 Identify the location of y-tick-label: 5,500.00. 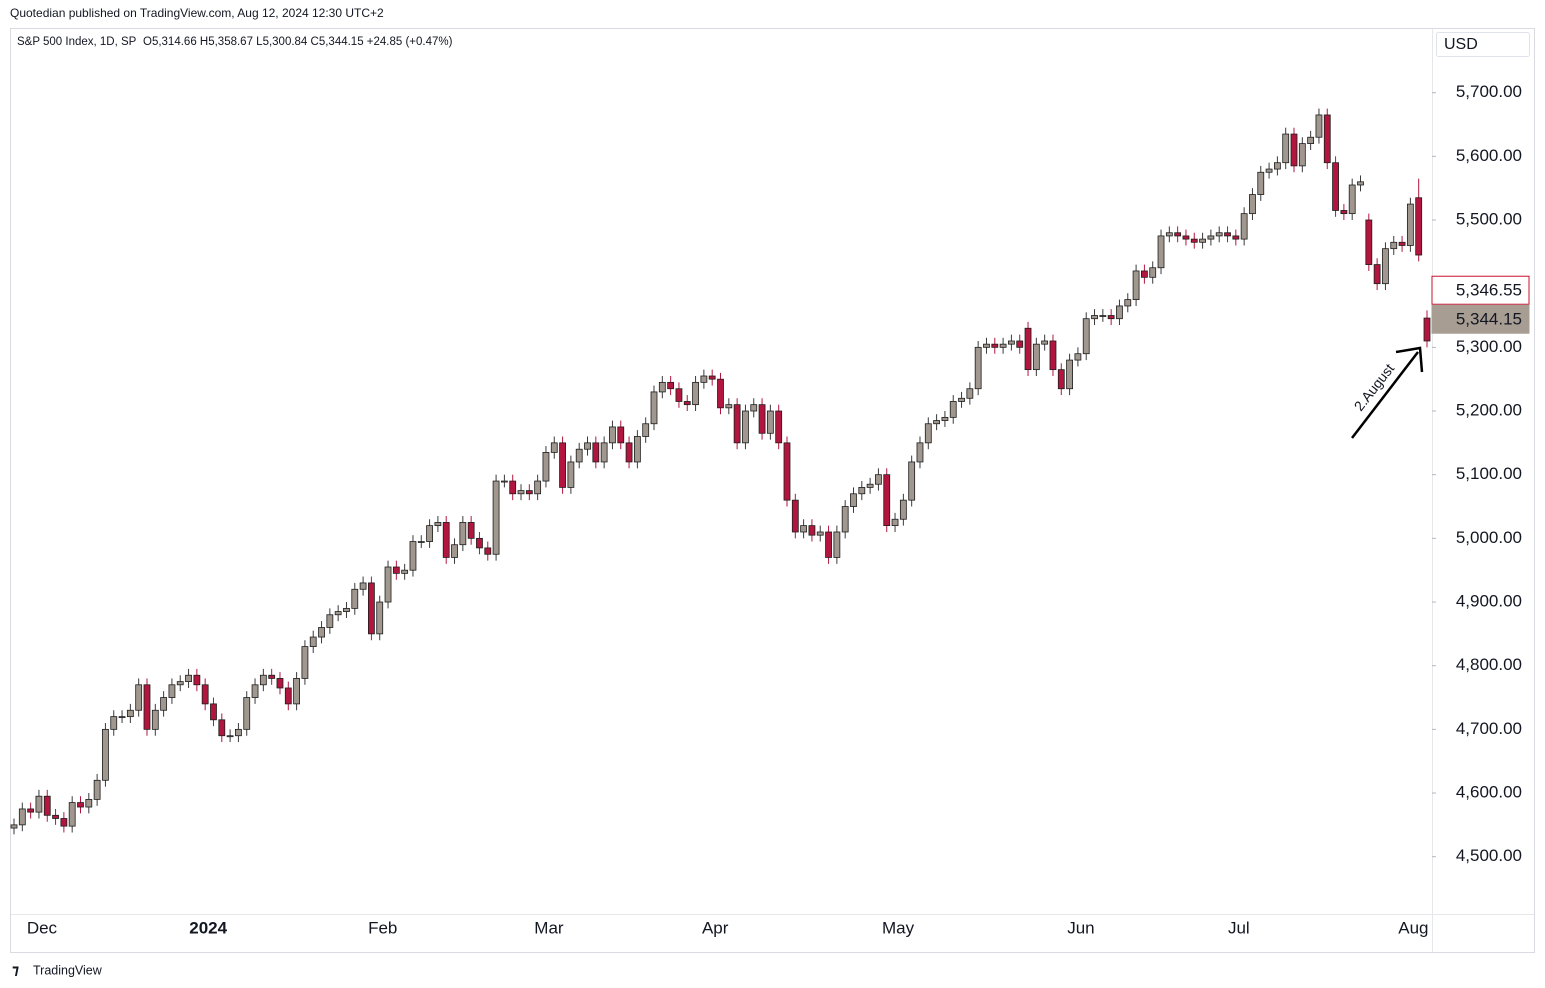
(1489, 218).